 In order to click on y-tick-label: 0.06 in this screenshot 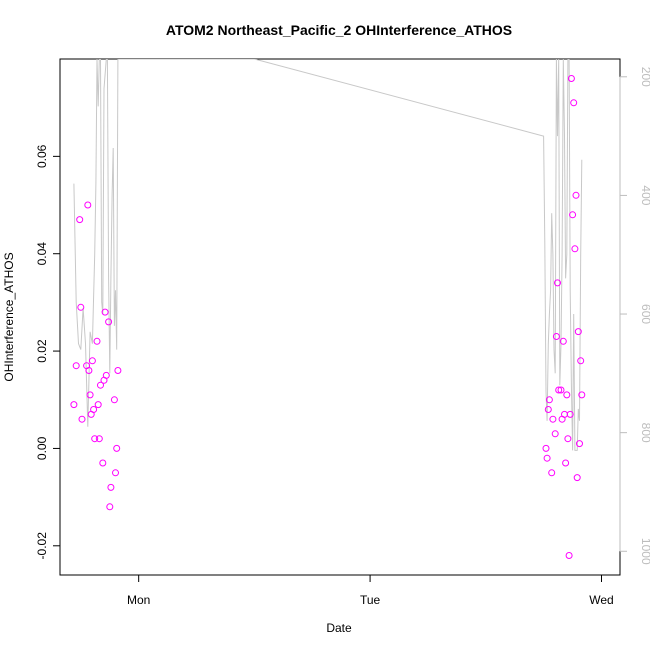, I will do `click(42, 156)`.